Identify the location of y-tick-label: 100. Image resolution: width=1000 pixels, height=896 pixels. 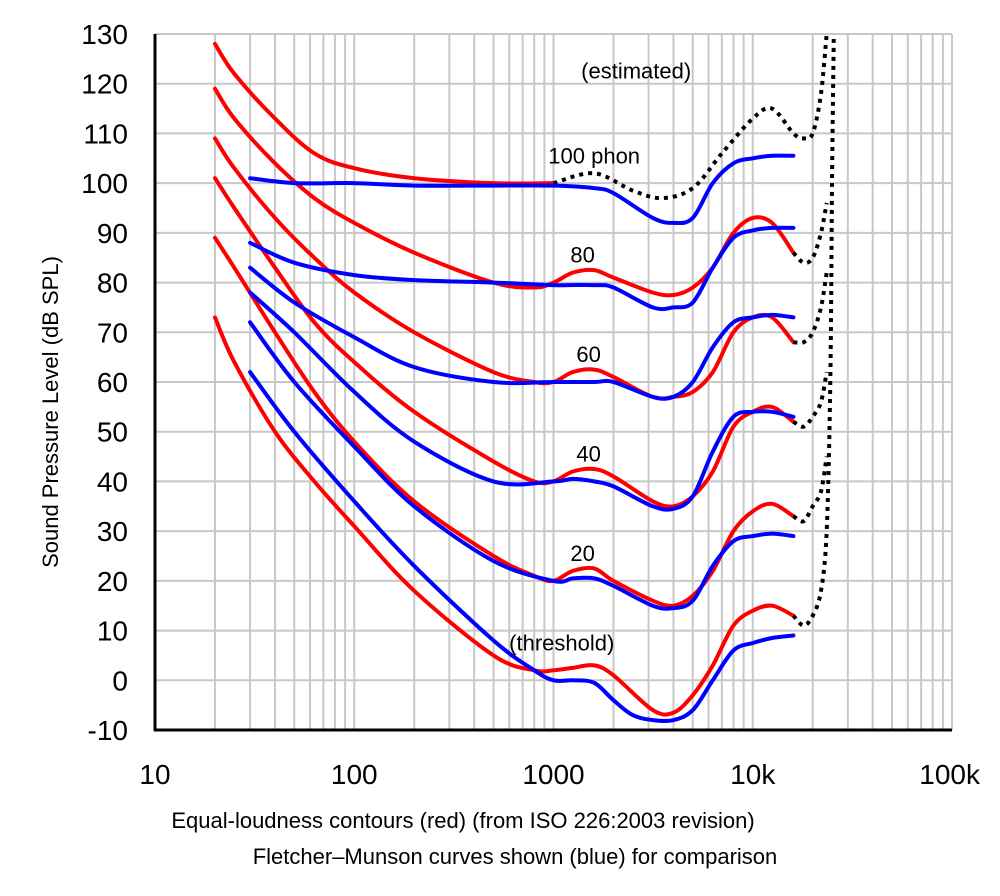
(104, 183).